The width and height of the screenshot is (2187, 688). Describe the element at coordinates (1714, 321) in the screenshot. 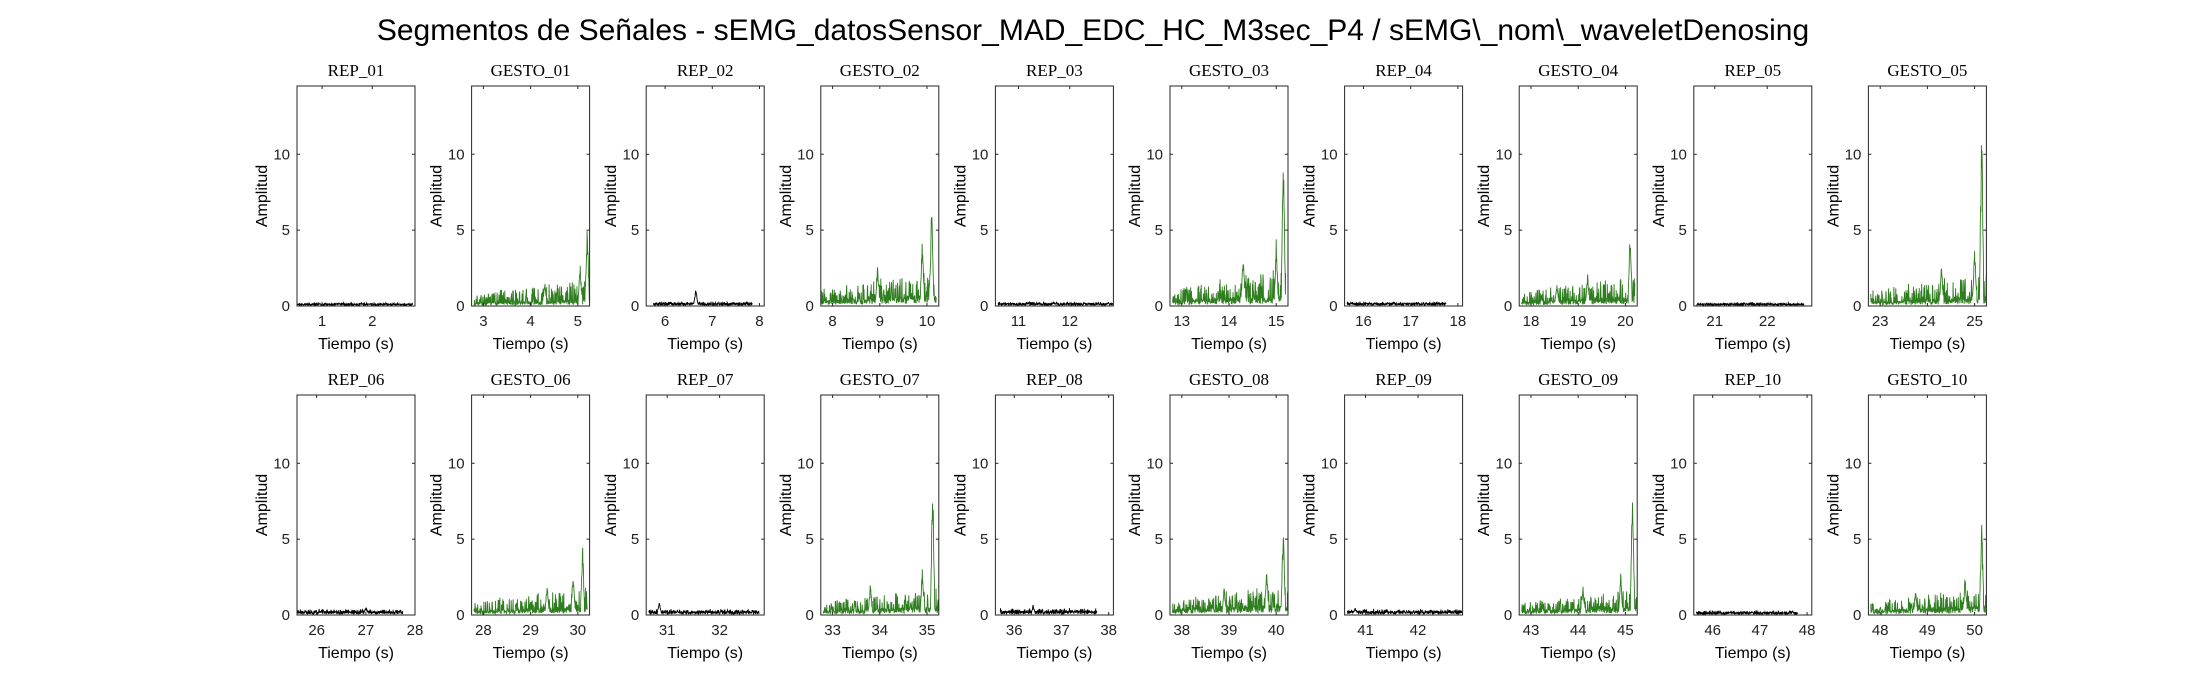

I see `x-tick-label: 21` at that location.